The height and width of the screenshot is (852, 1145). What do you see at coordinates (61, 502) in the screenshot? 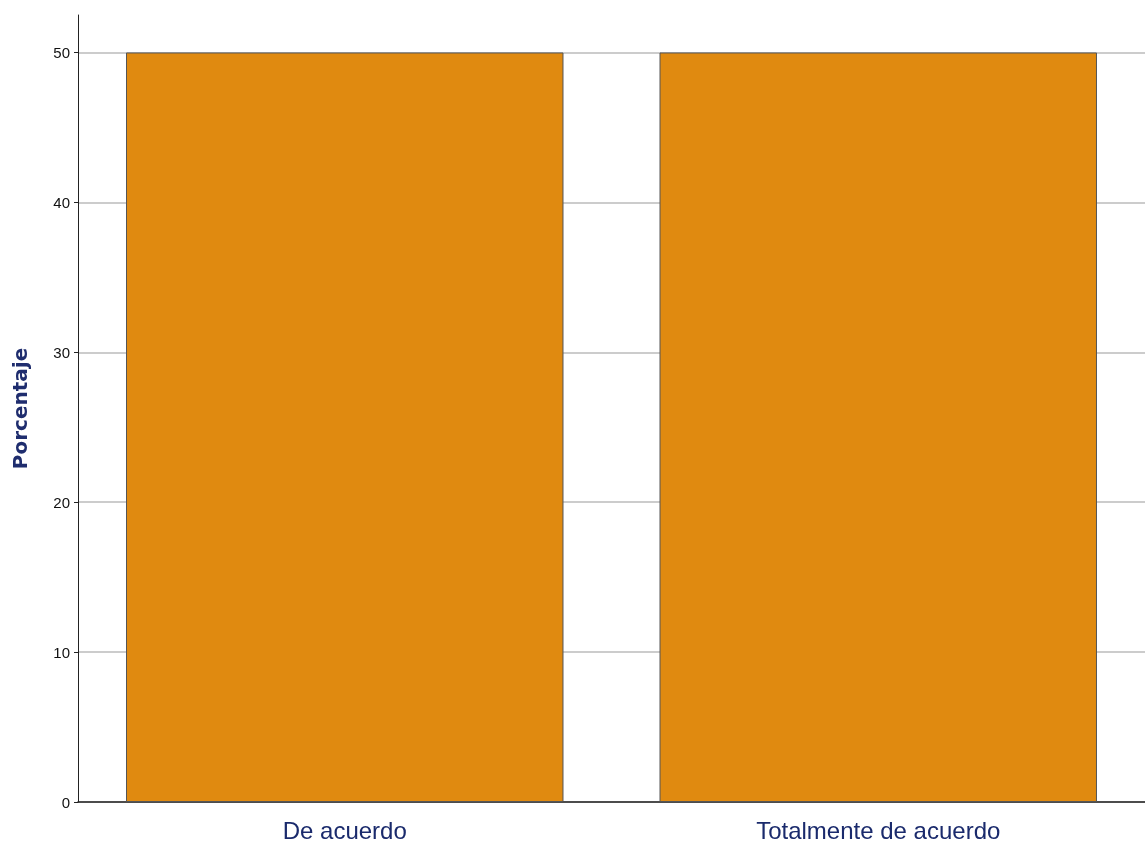
I see `y-tick-label: 20` at bounding box center [61, 502].